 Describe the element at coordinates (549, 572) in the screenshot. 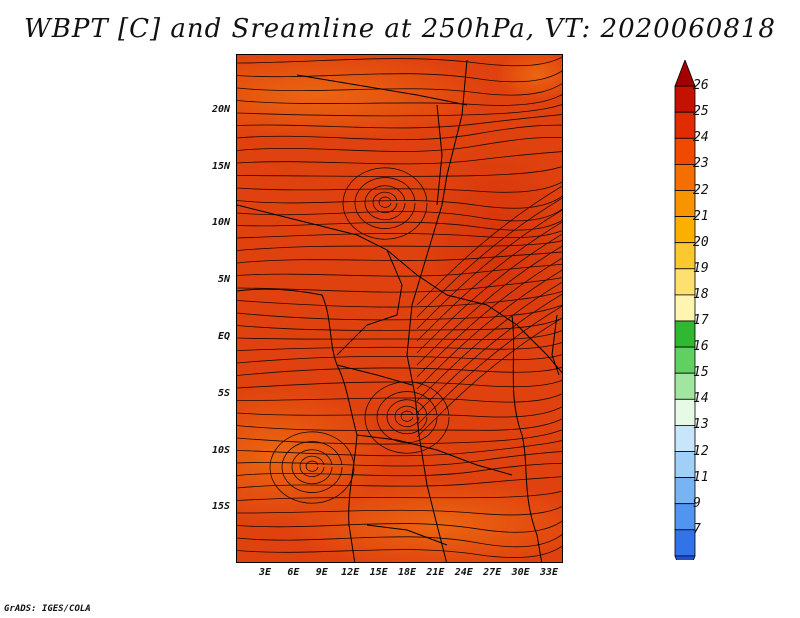

I see `longitude-label: 33E` at that location.